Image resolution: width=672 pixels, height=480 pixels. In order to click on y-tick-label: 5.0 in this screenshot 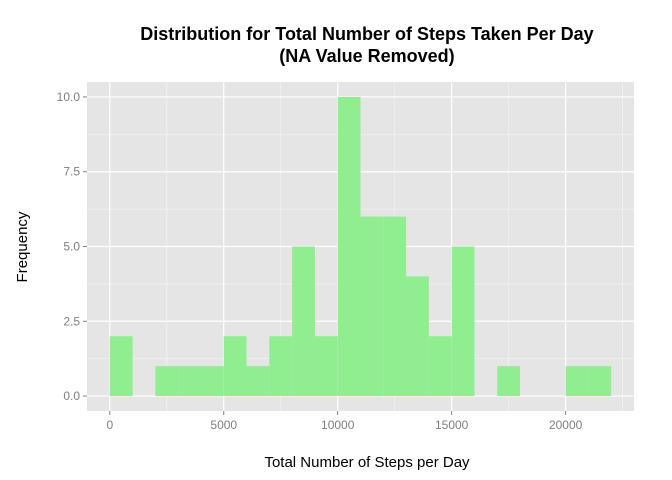, I will do `click(71, 247)`.